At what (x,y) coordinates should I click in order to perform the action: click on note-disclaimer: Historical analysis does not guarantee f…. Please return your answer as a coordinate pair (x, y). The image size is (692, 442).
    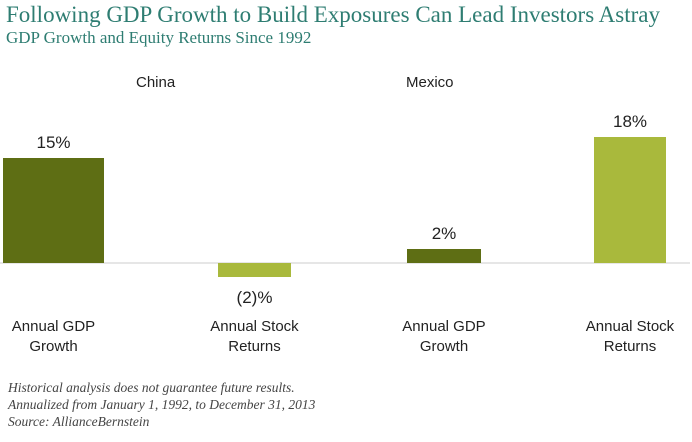
    Looking at the image, I should click on (151, 387).